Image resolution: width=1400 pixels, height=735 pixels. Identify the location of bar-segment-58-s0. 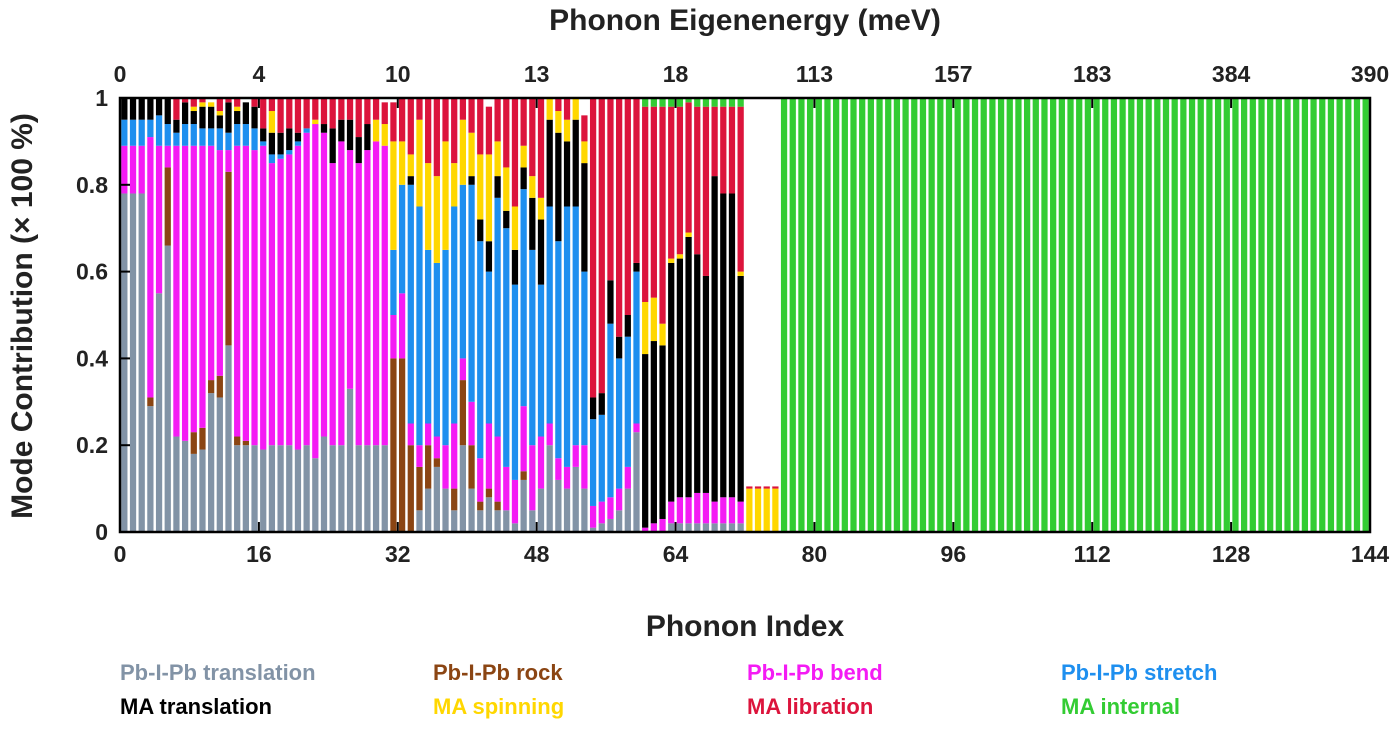
(619, 521).